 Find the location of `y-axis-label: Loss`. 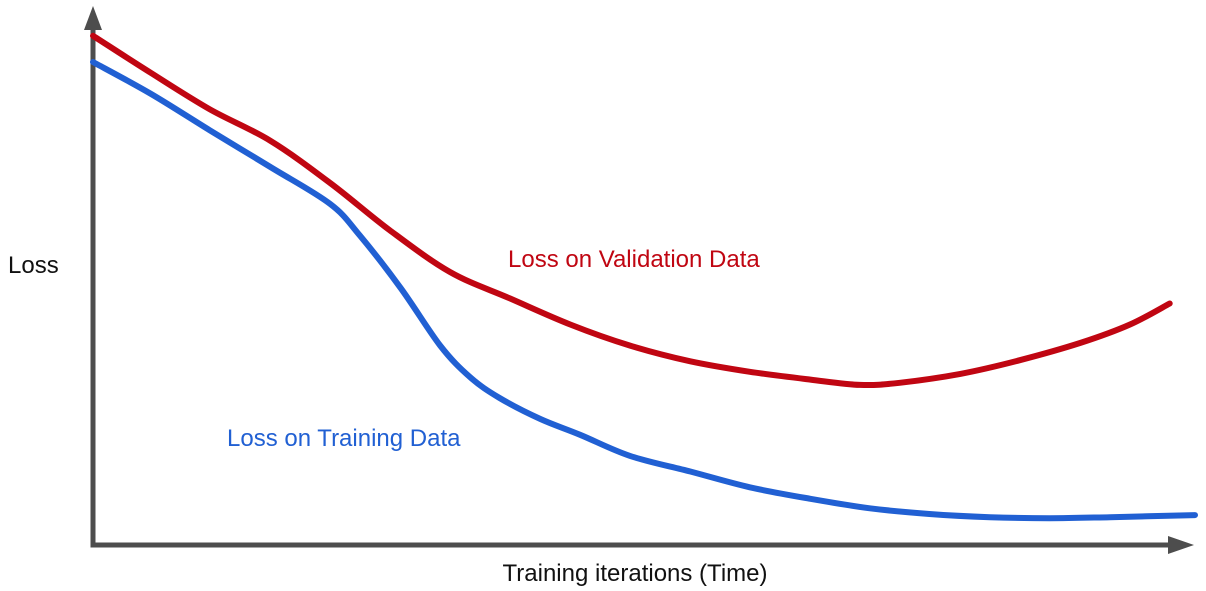

y-axis-label: Loss is located at coordinates (33, 265).